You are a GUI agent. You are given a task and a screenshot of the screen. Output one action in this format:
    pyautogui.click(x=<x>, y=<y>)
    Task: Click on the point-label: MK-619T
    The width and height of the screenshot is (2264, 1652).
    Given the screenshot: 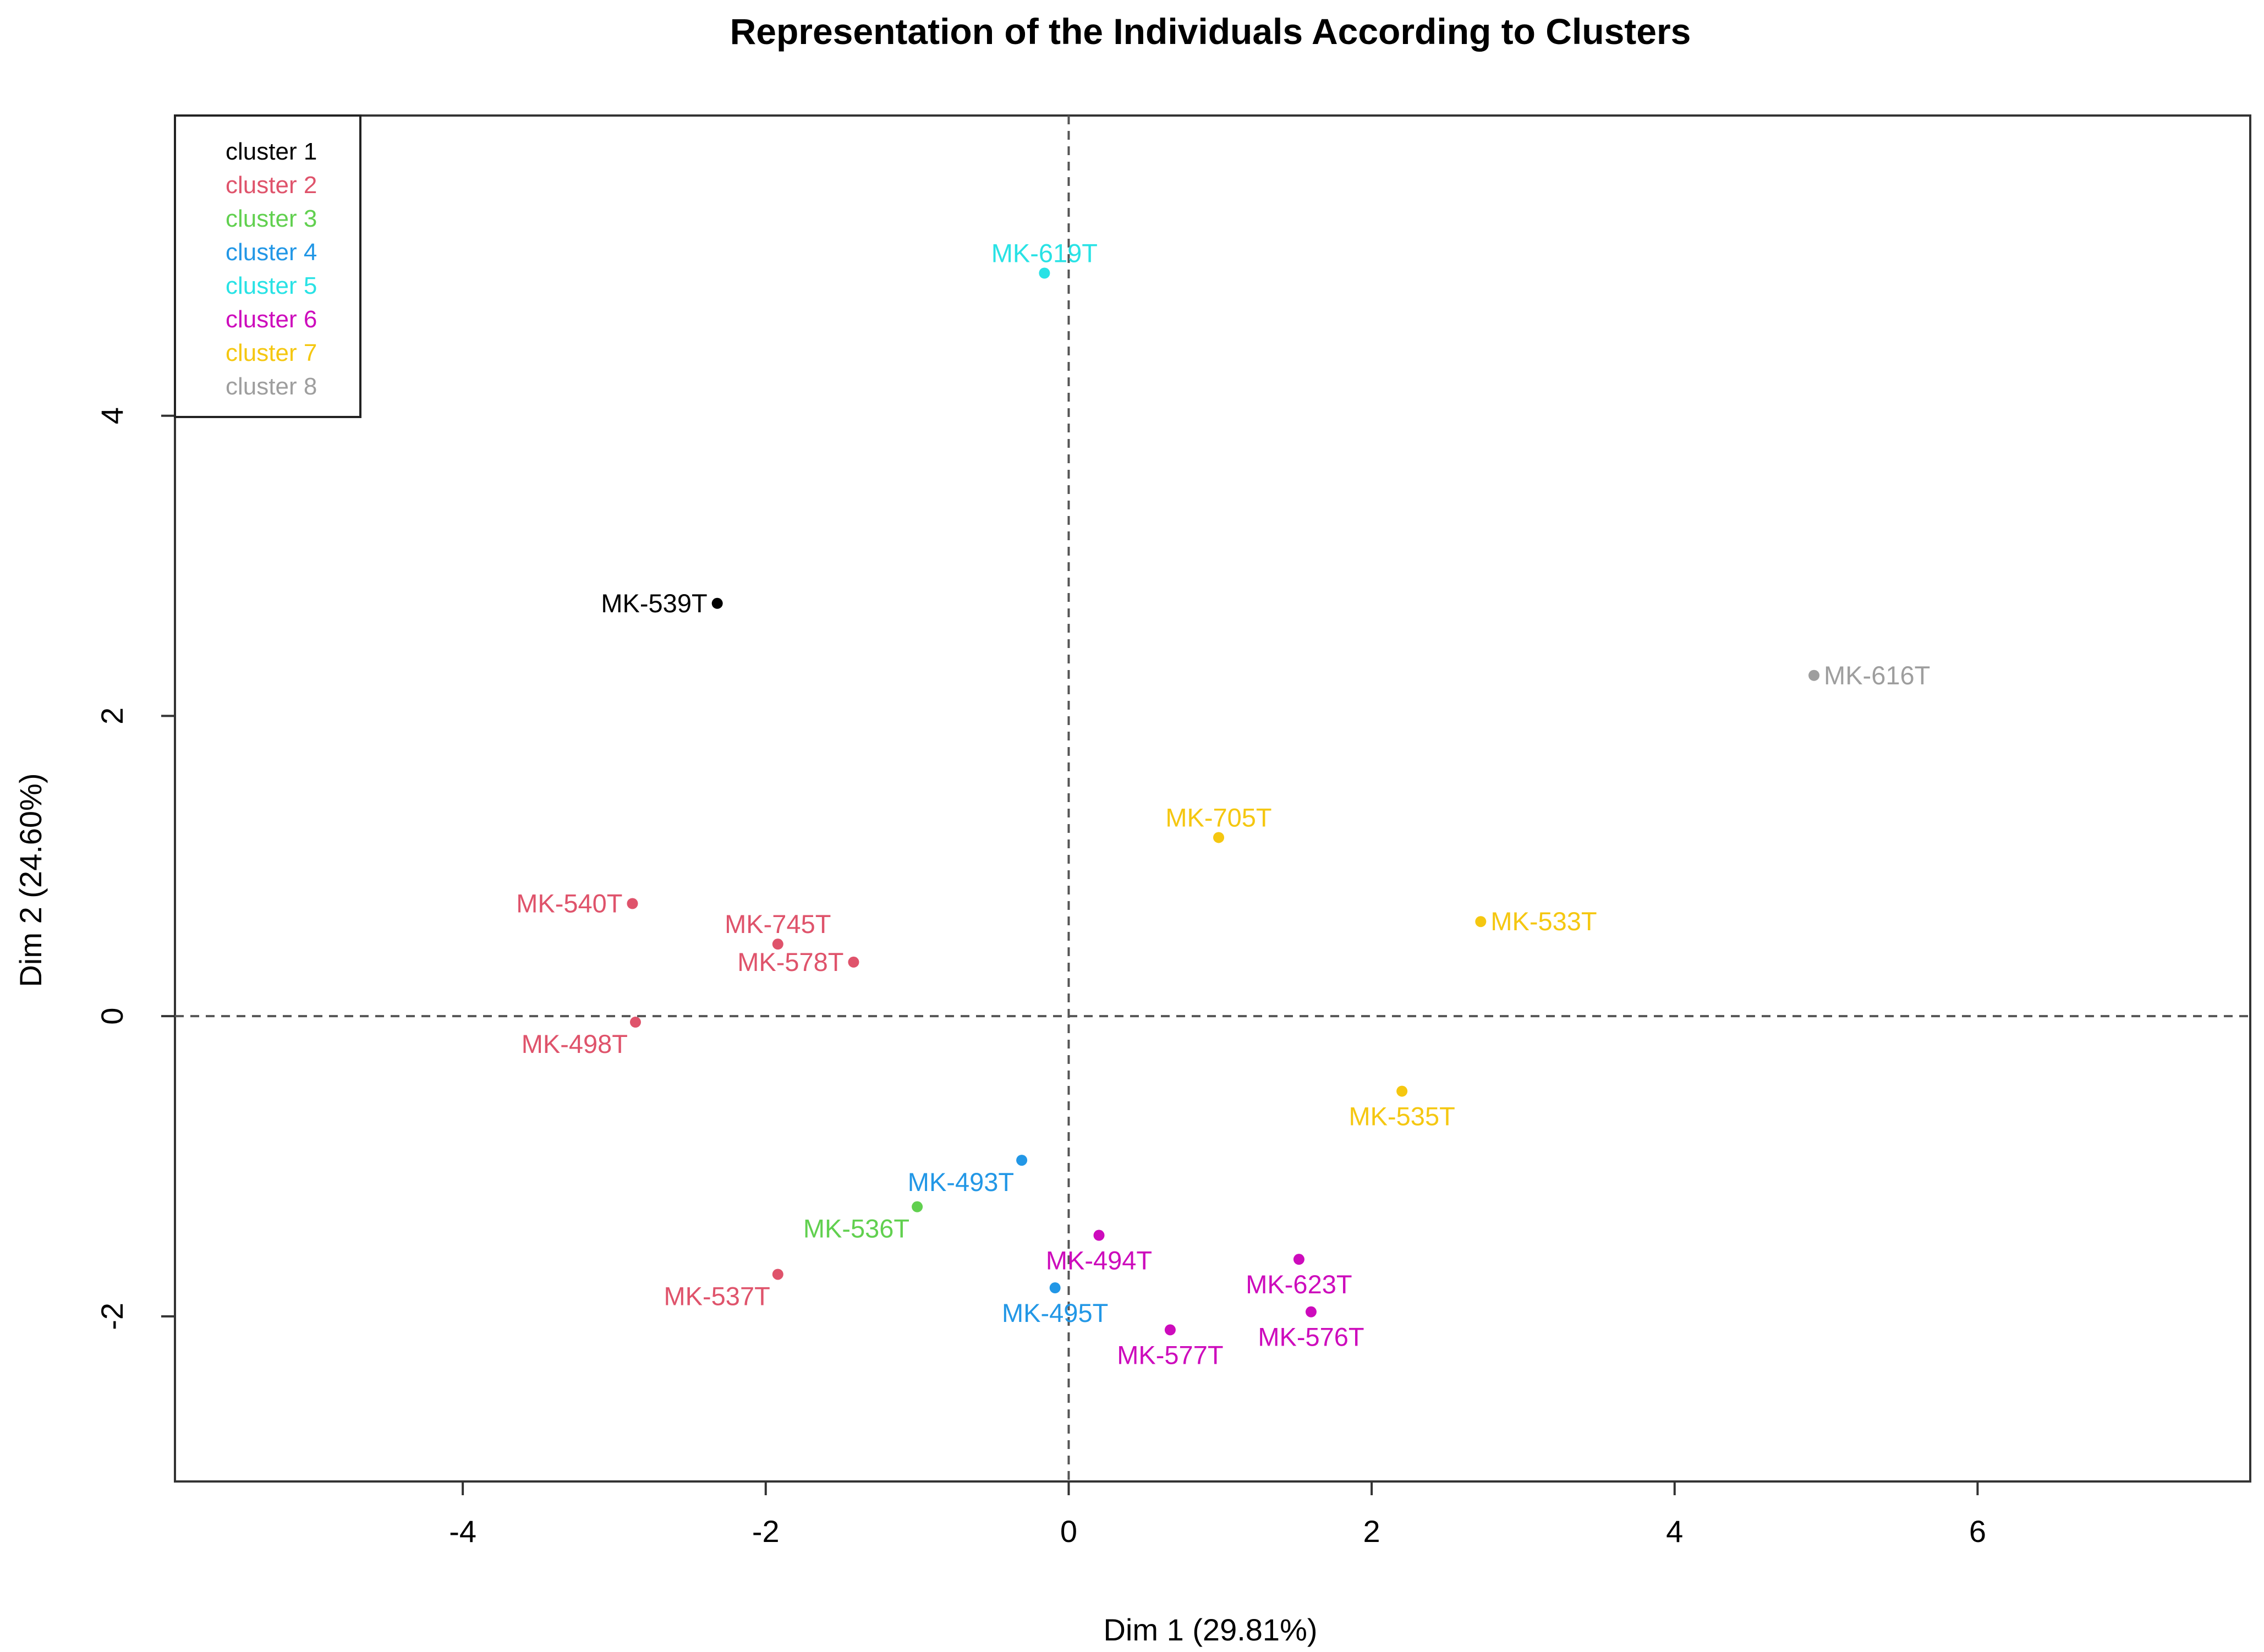 What is the action you would take?
    pyautogui.click(x=1044, y=254)
    